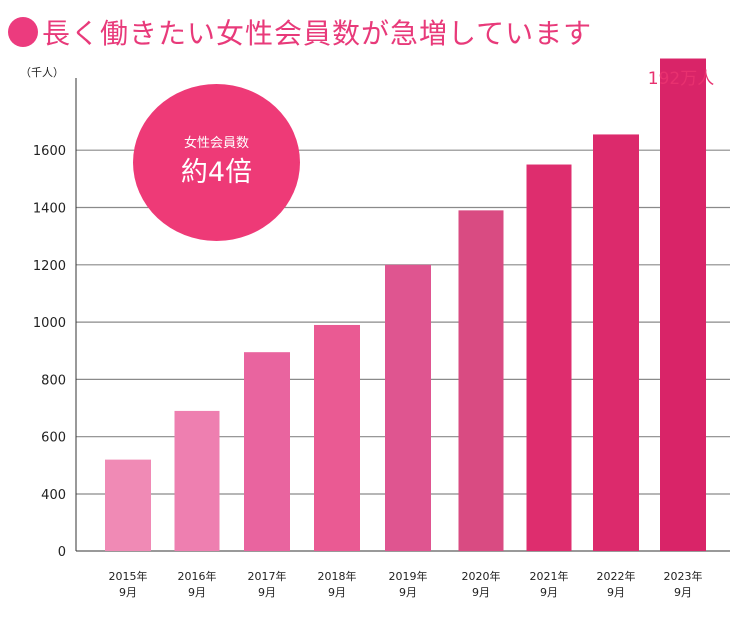 The width and height of the screenshot is (750, 617). Describe the element at coordinates (23, 32) in the screenshot. I see `title-bullet-icon` at that location.